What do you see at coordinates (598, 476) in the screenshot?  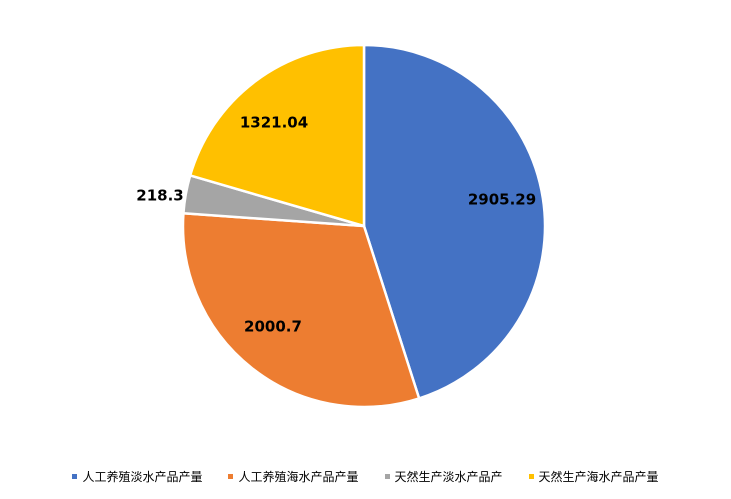 I see `legend-label: 天然生产海水产品产量` at bounding box center [598, 476].